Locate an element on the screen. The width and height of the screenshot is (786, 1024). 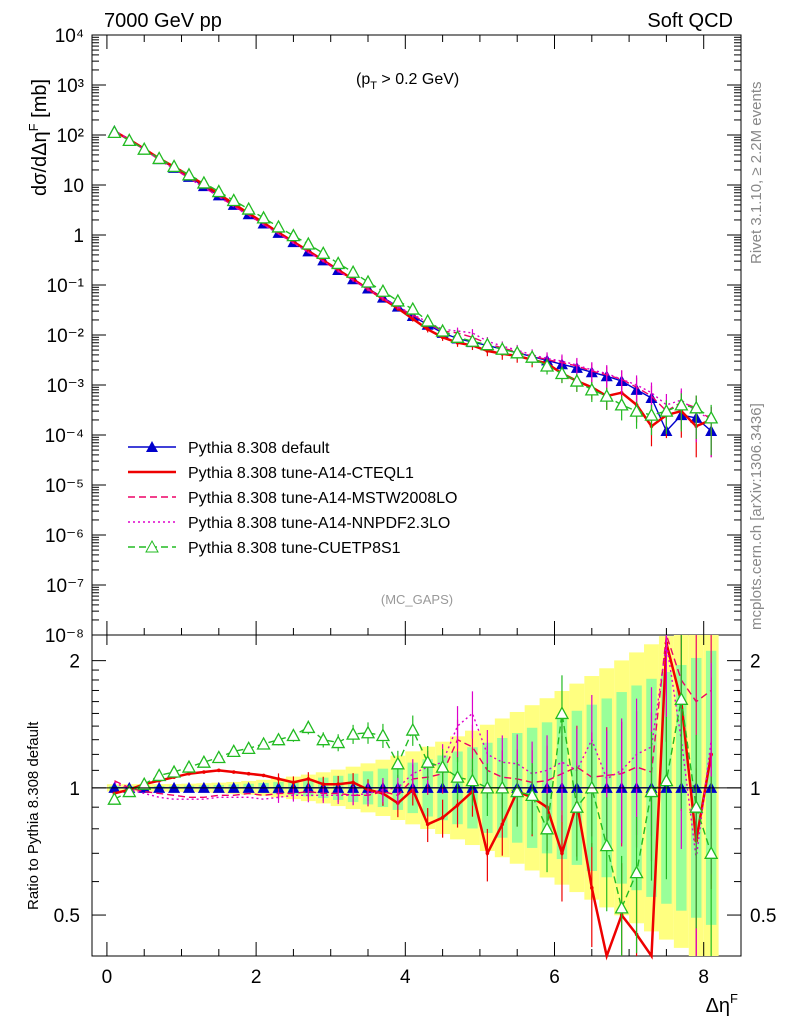
side-top-label: Rivet 3.1.10, ≥ 2.2M events is located at coordinates (756, 173).